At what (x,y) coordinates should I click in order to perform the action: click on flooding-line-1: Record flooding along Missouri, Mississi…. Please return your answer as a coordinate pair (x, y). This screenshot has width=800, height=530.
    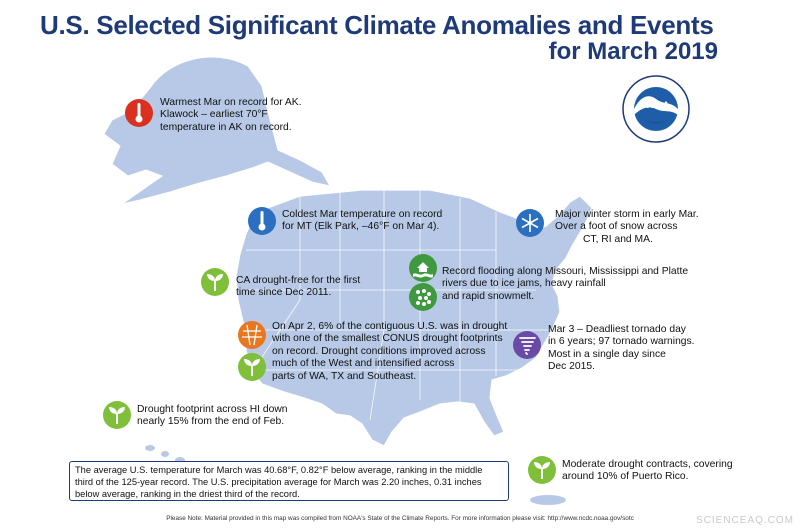
    Looking at the image, I should click on (565, 271).